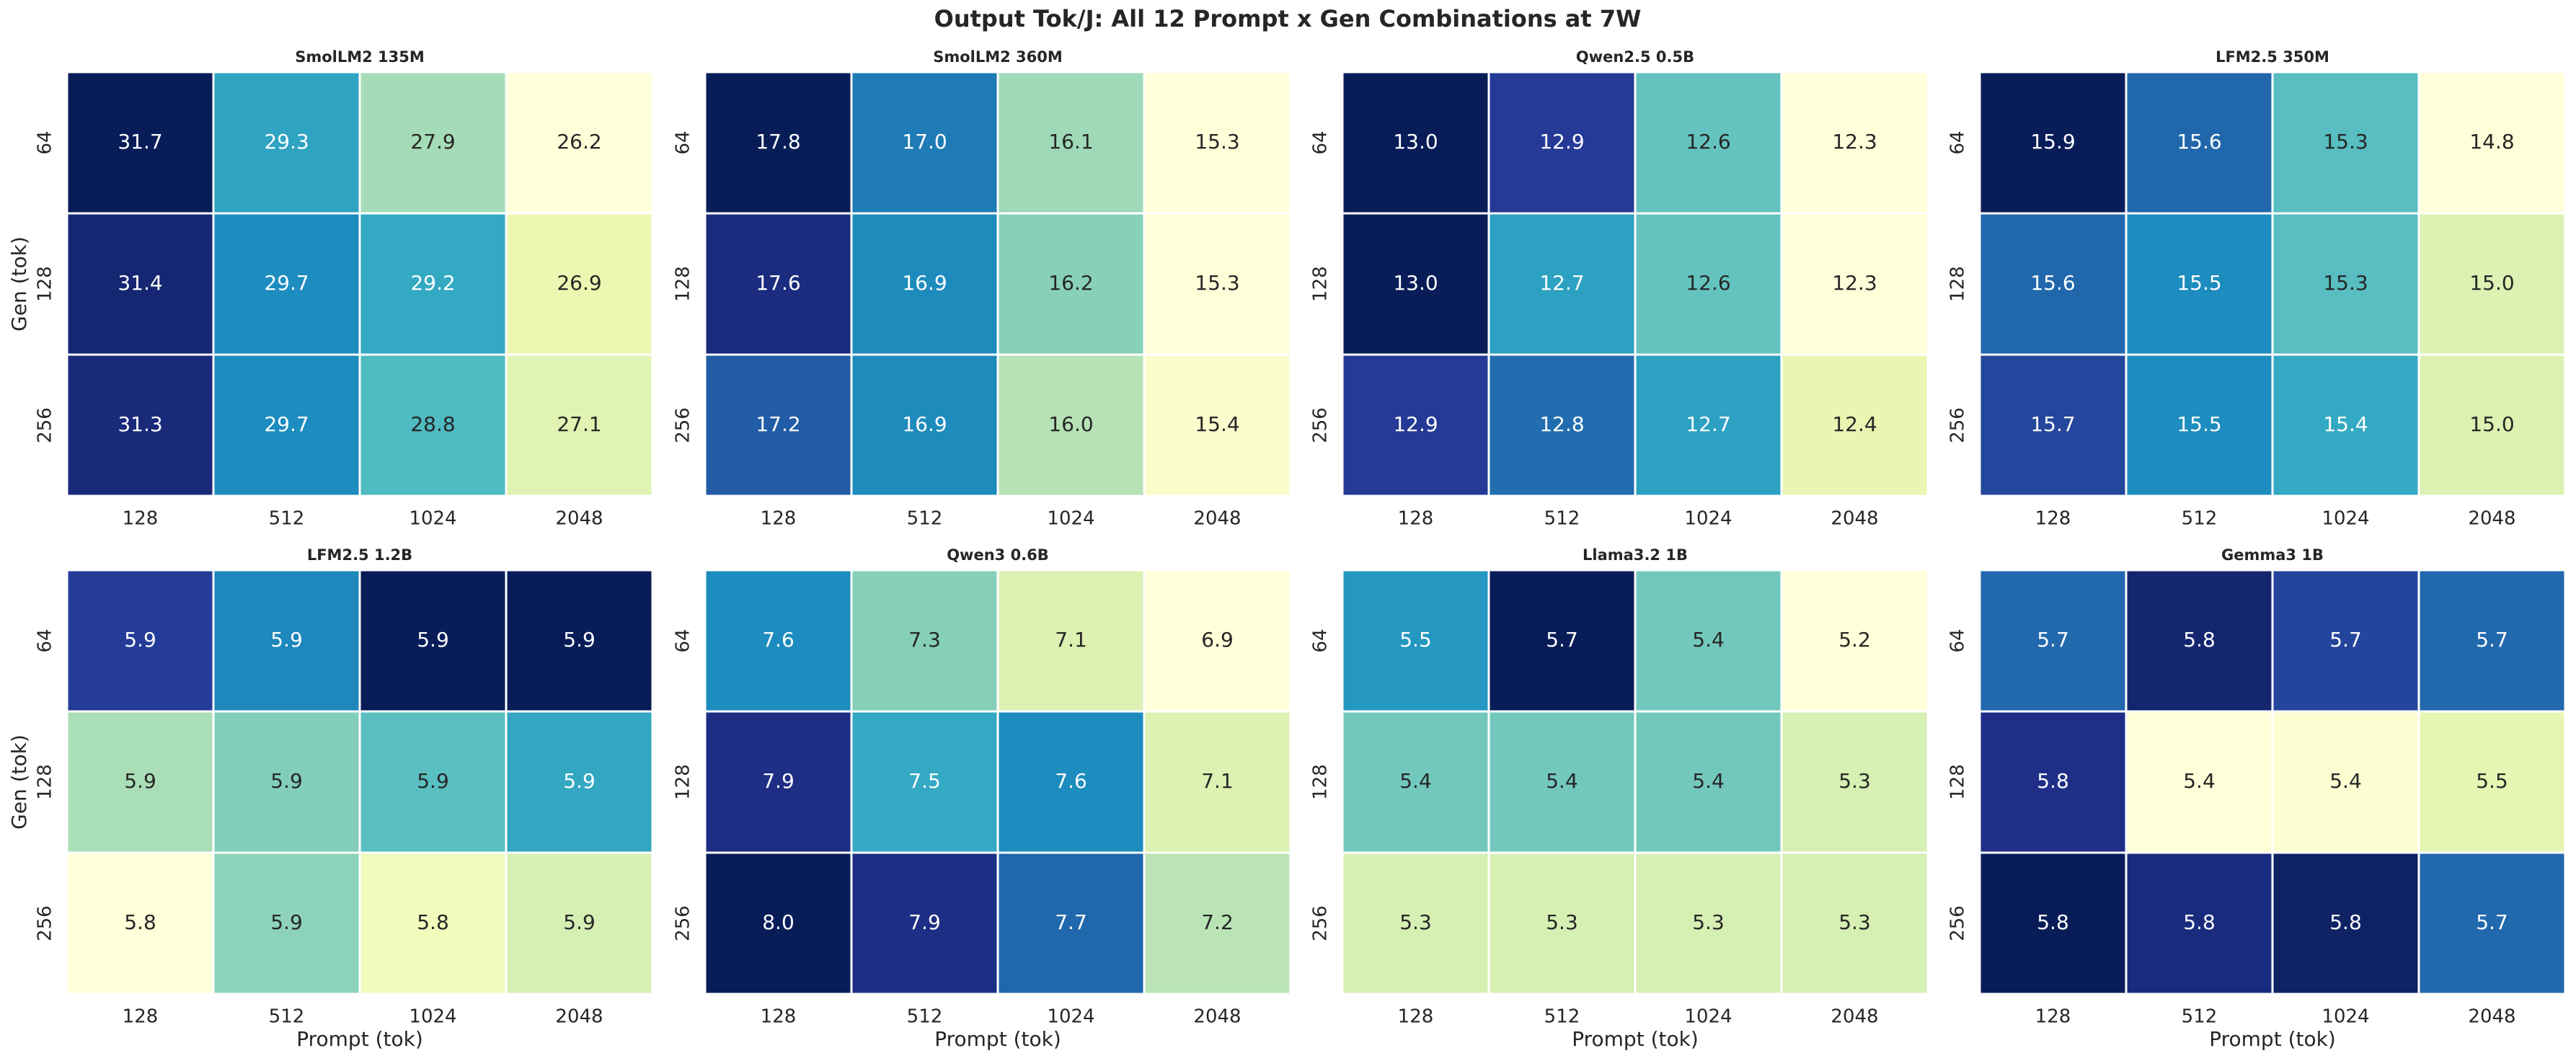  What do you see at coordinates (924, 283) in the screenshot?
I see `cell-label: 16.9` at bounding box center [924, 283].